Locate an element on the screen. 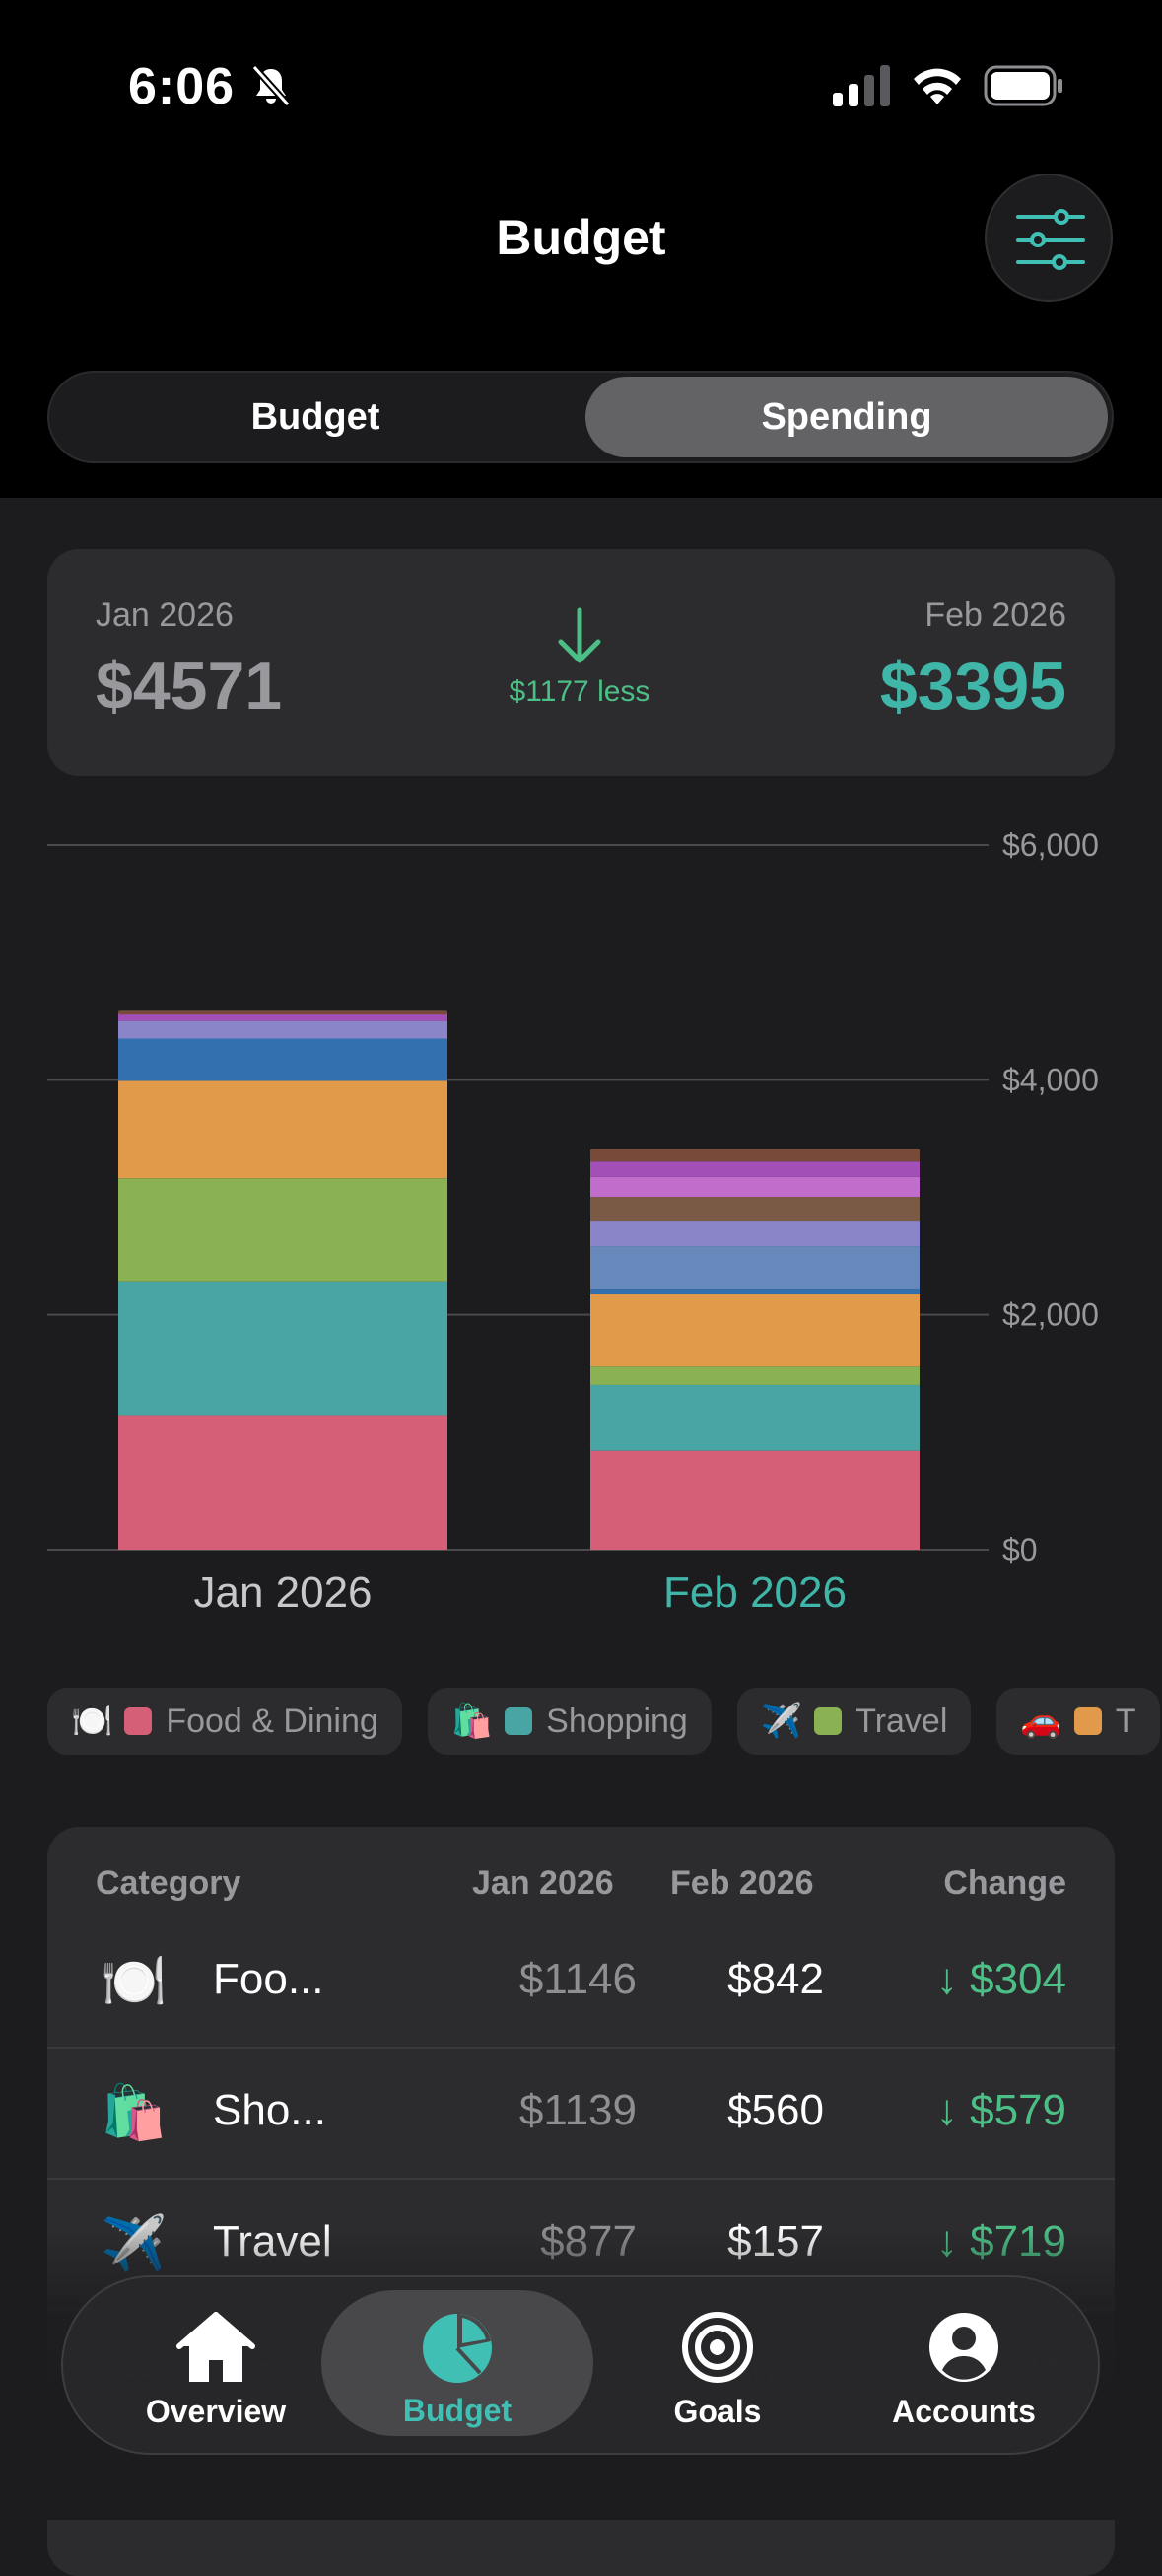 This screenshot has height=2576, width=1162. table-row: 🍽️ Foo... $1146 $842 ↓ $304 is located at coordinates (581, 1982).